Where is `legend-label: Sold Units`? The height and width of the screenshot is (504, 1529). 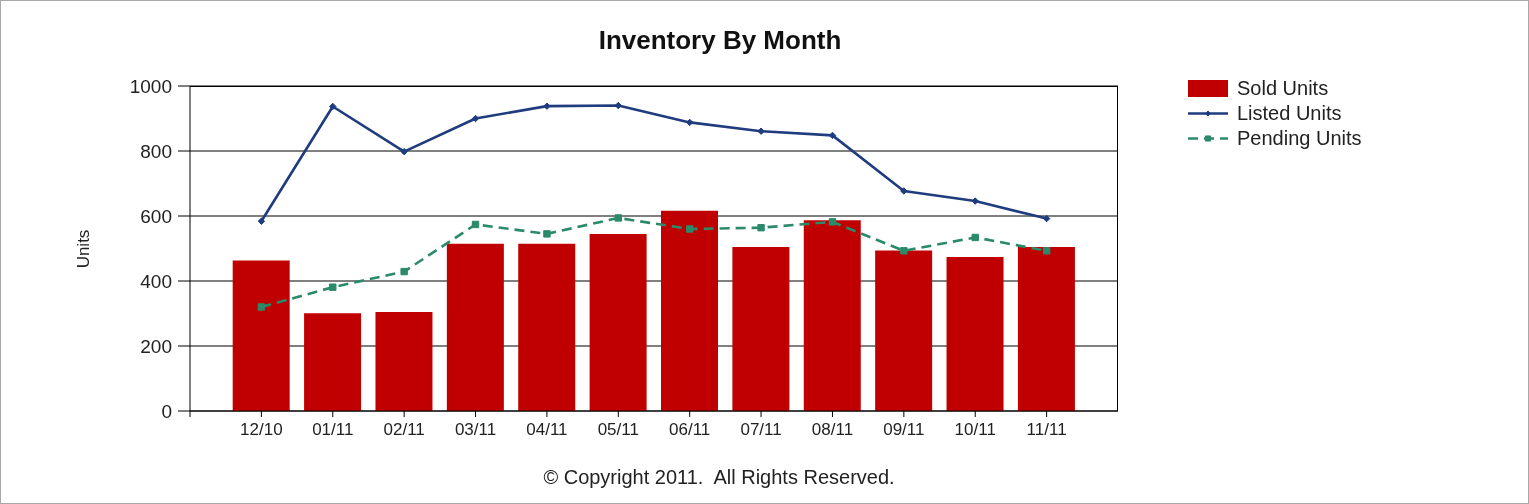 legend-label: Sold Units is located at coordinates (1283, 88).